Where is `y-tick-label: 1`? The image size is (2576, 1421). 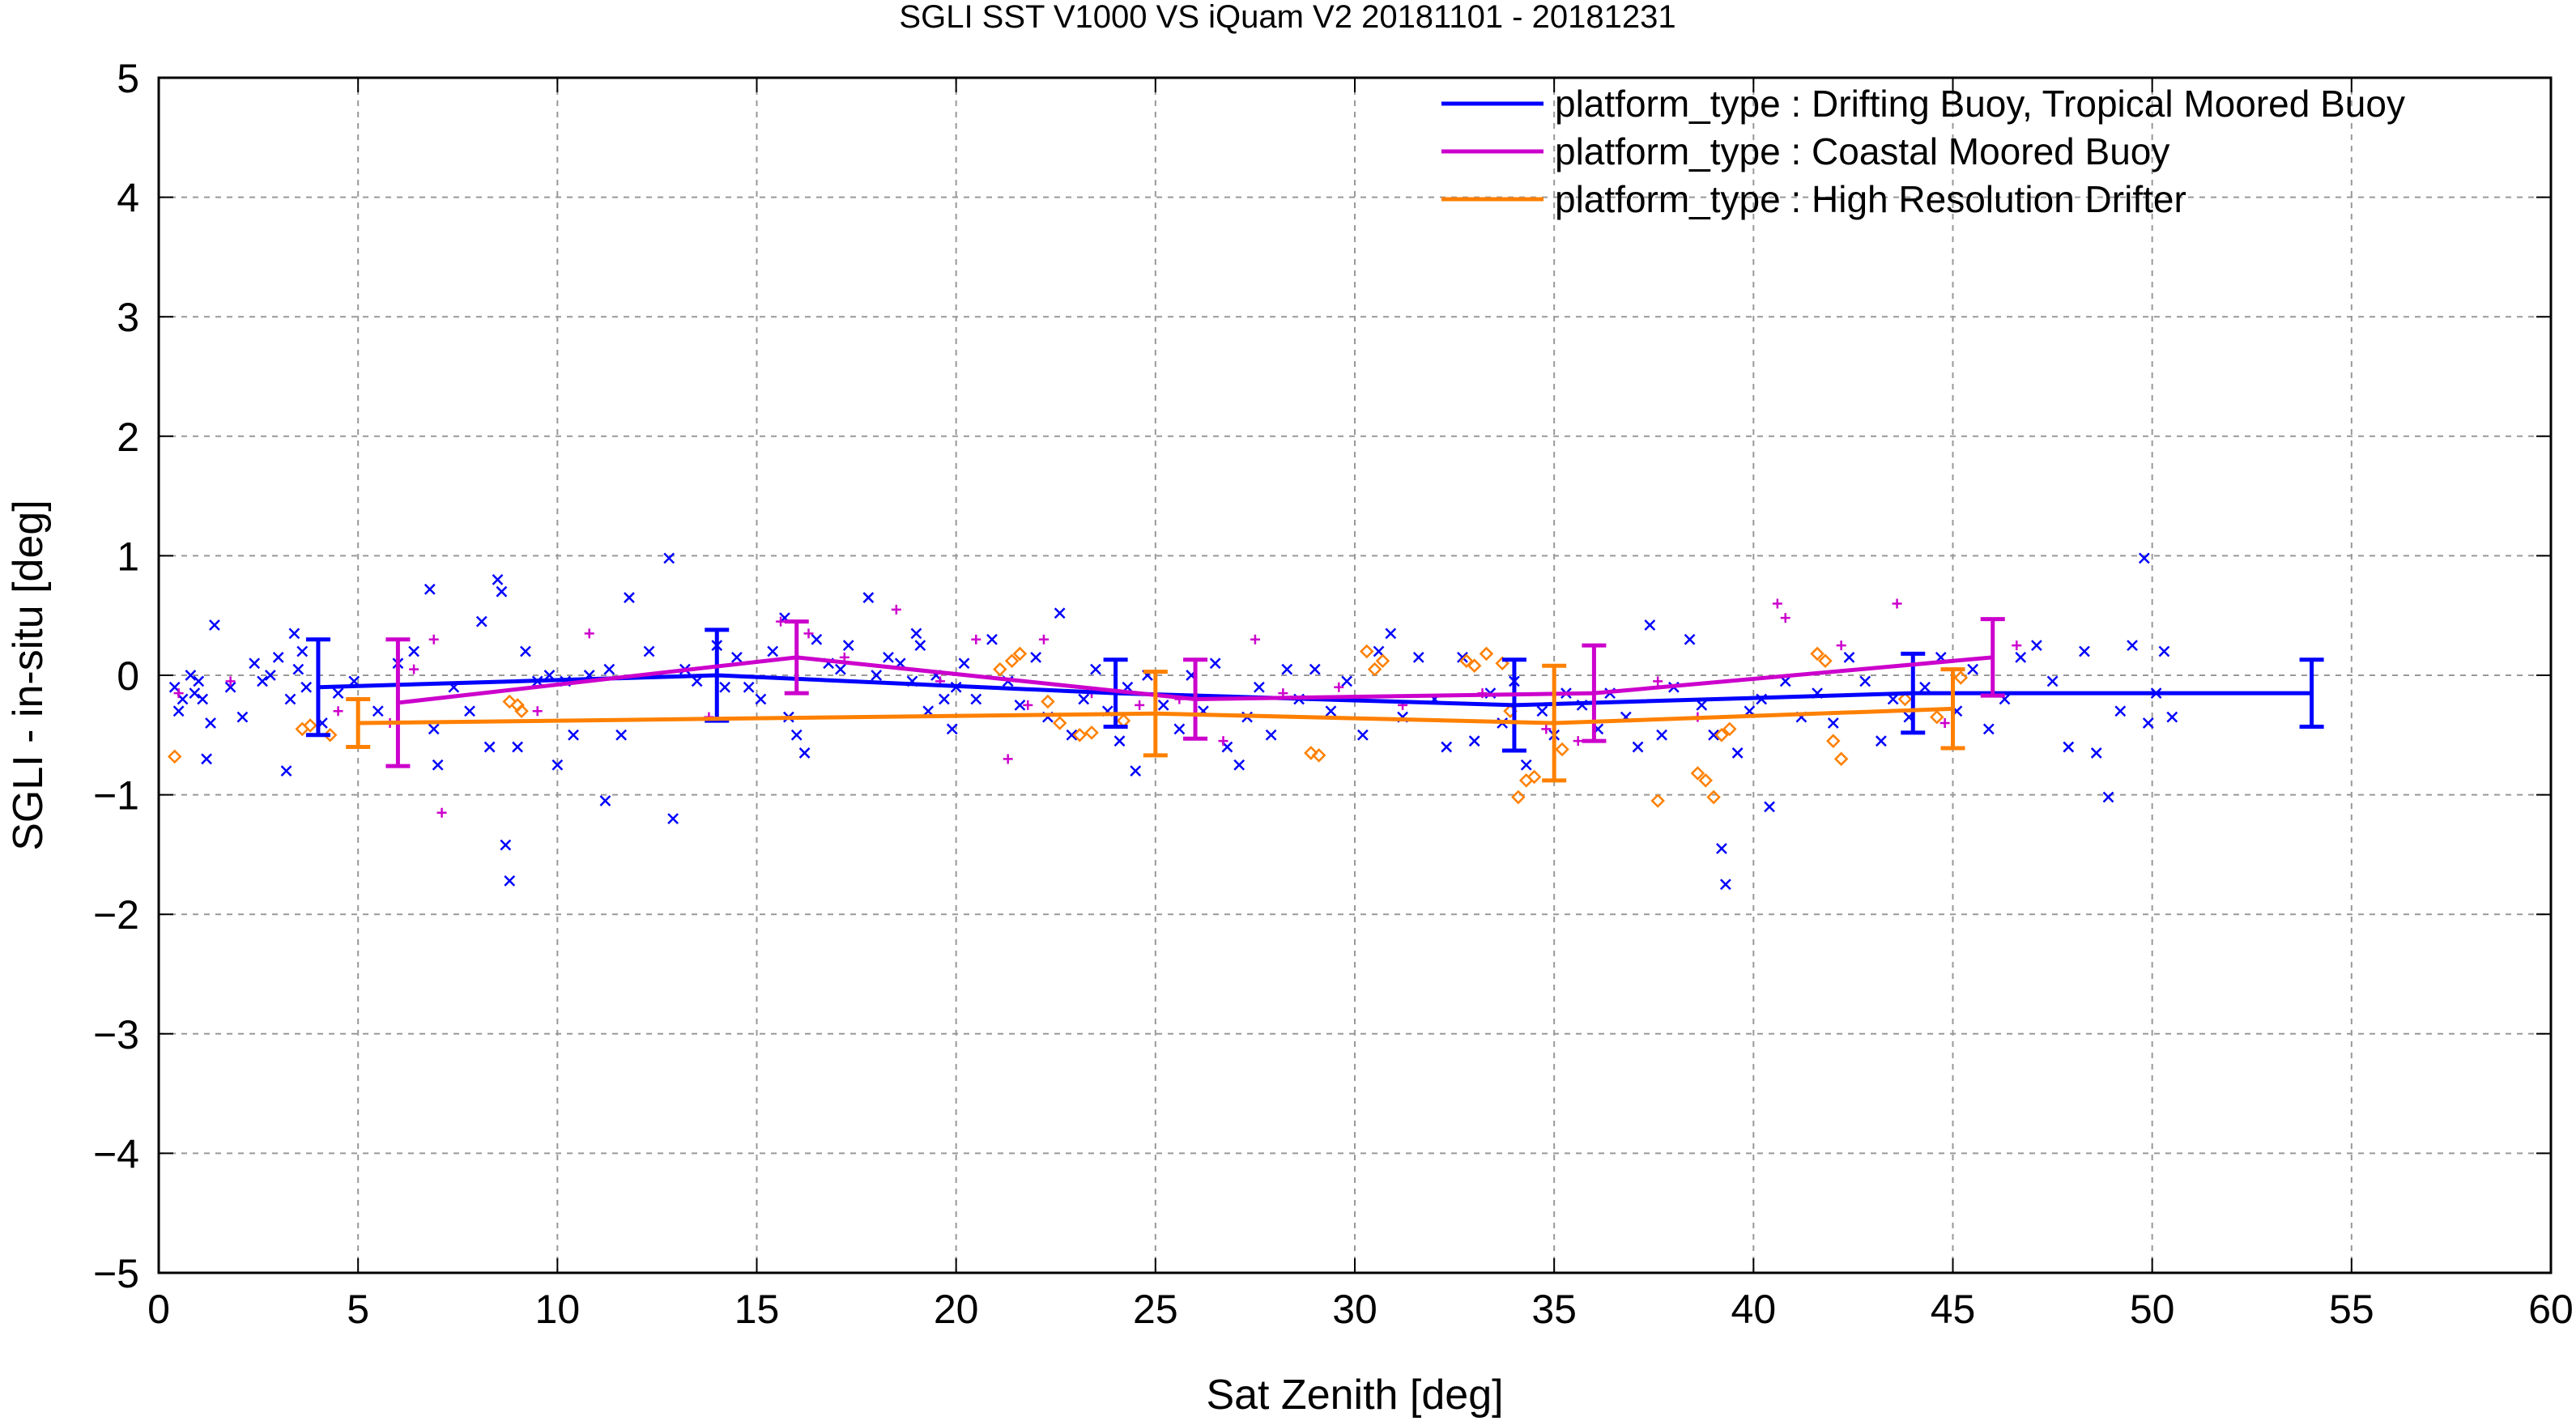
y-tick-label: 1 is located at coordinates (128, 556).